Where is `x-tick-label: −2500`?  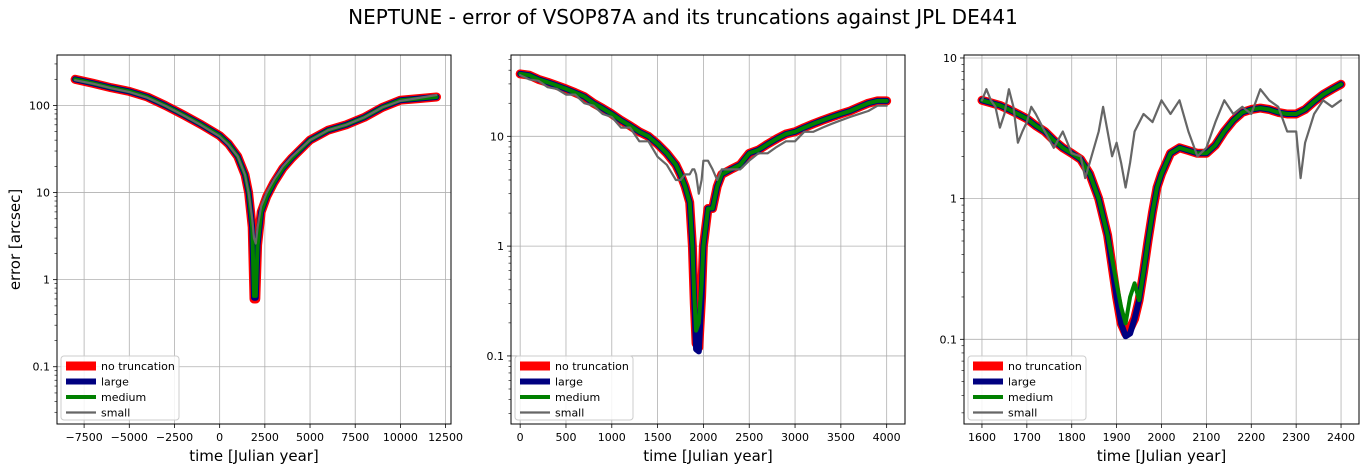 x-tick-label: −2500 is located at coordinates (174, 437).